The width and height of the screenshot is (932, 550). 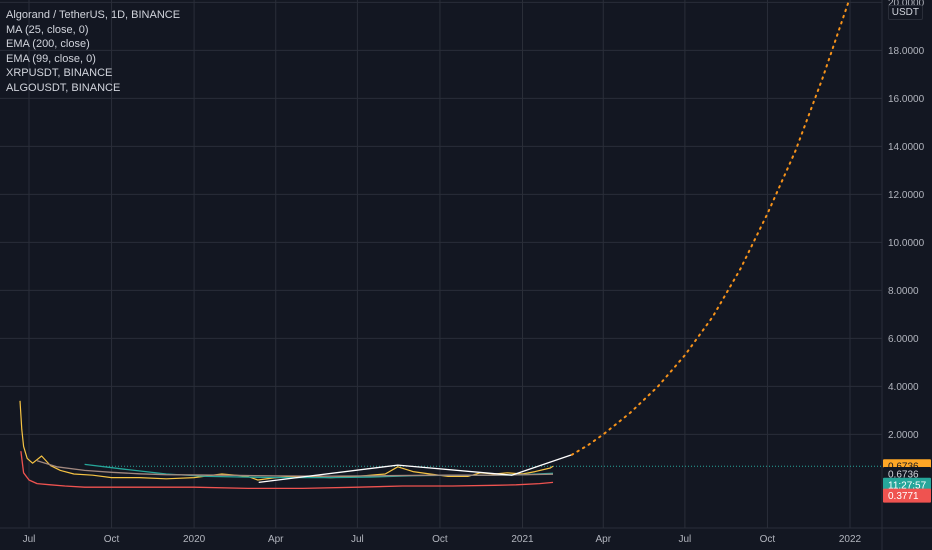 I want to click on legend-symbol: Algorand / TetherUS, 1D, BINANCE, so click(x=93, y=15).